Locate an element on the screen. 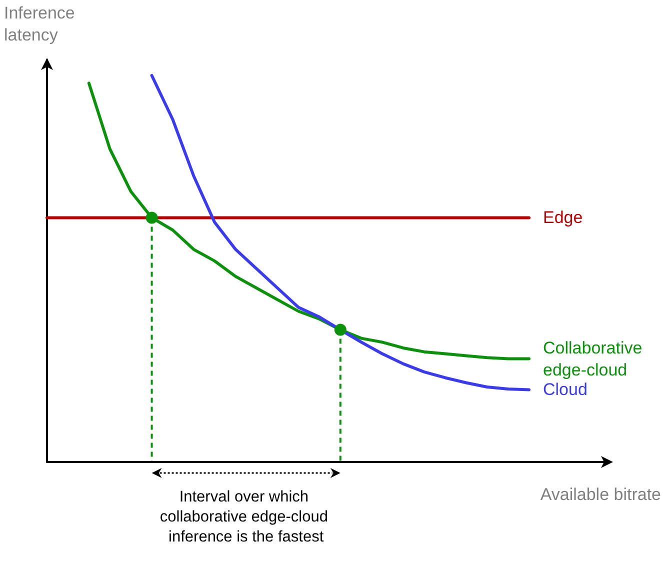 The image size is (663, 572). series-label: Edge is located at coordinates (563, 218).